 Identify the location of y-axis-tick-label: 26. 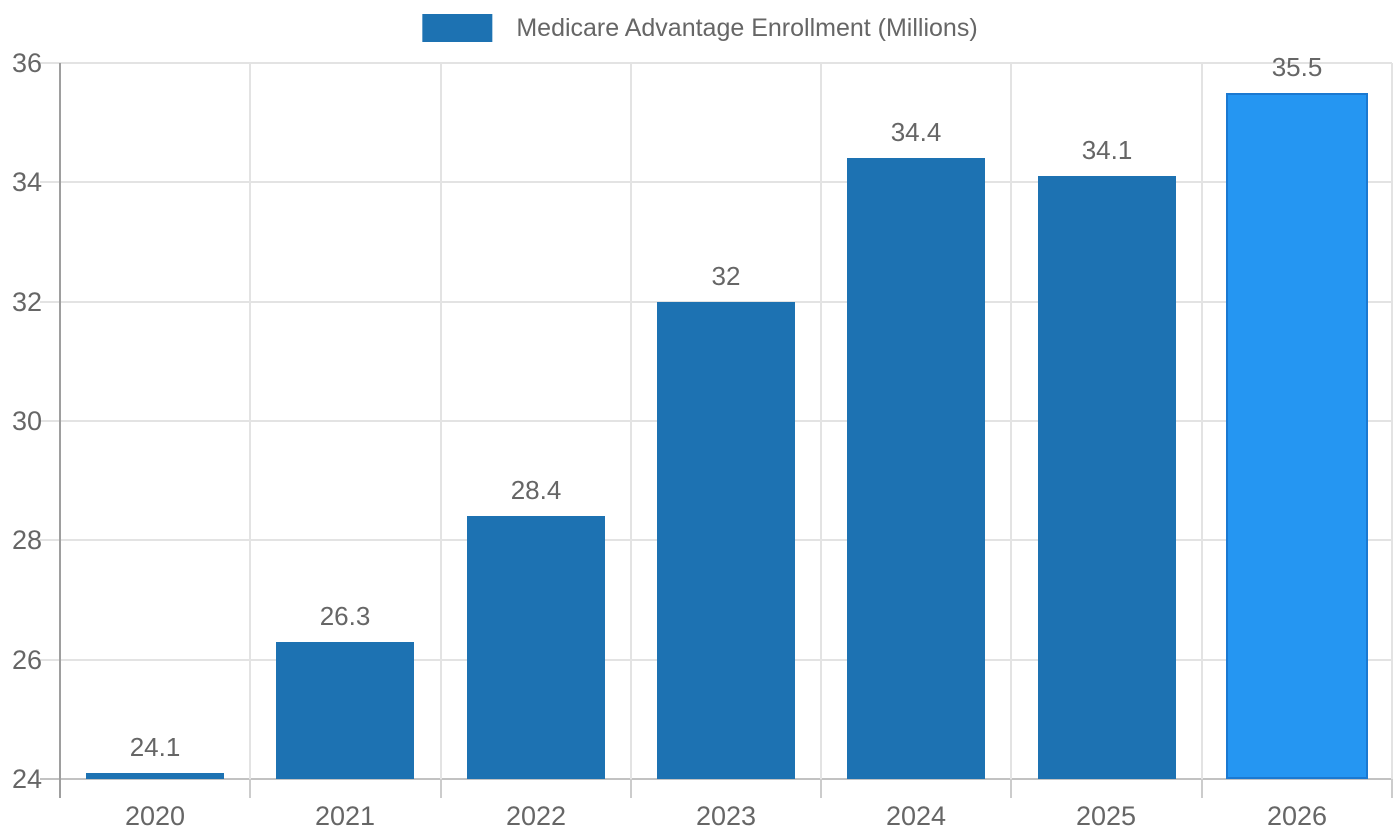
(26, 660).